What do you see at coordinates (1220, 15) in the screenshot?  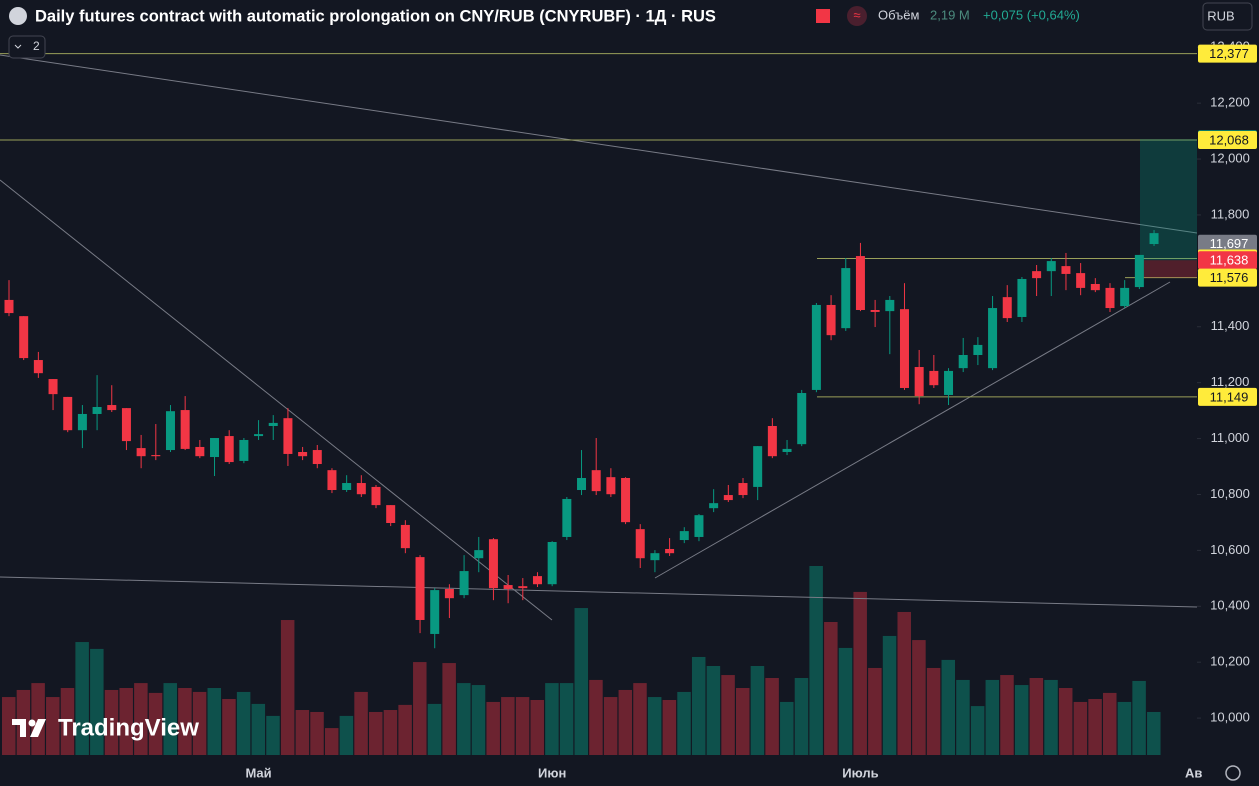 I see `currency: RUB` at bounding box center [1220, 15].